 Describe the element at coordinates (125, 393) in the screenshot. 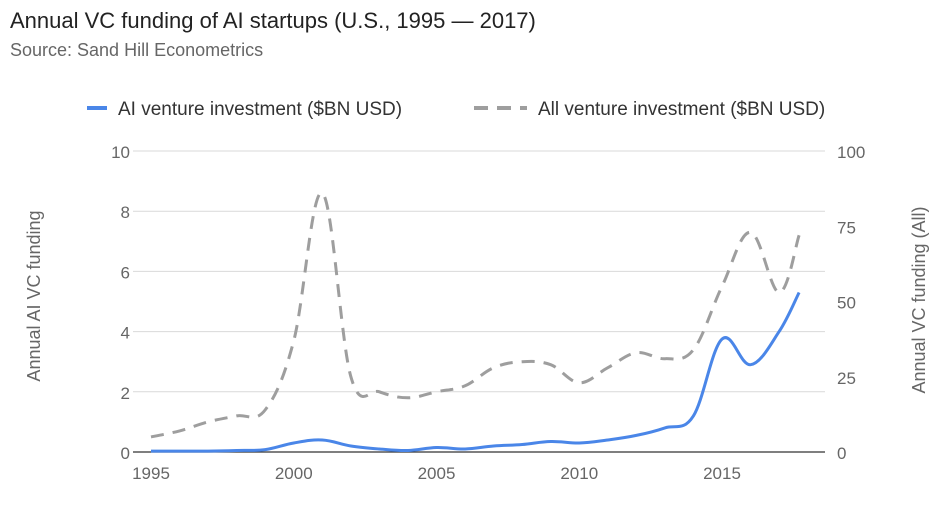

I see `y-left-tick-label: 2` at that location.